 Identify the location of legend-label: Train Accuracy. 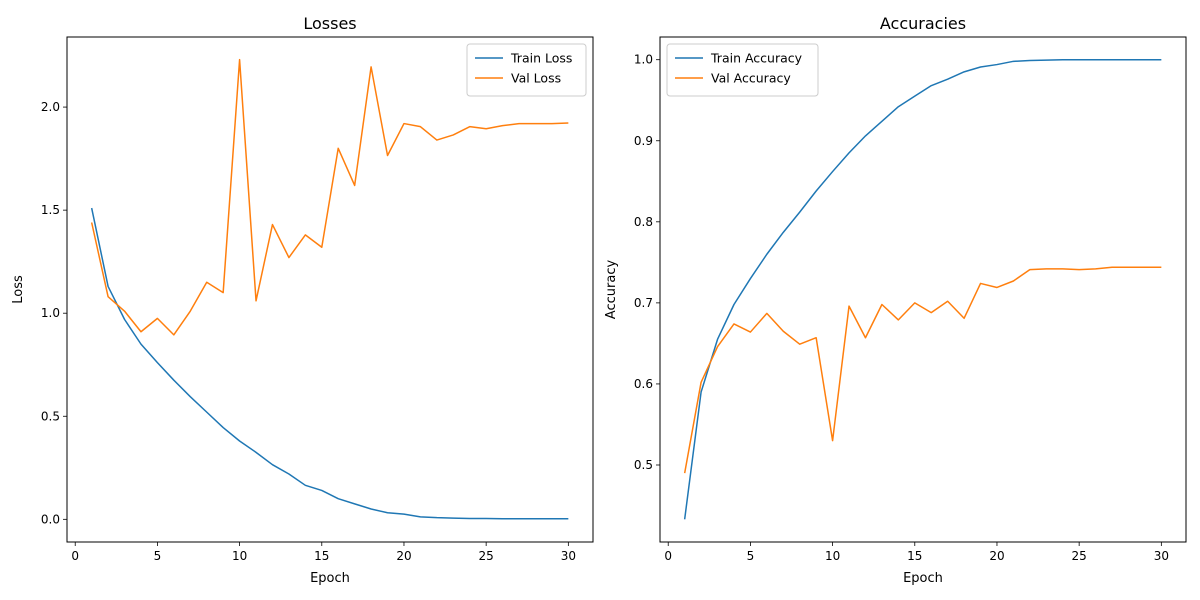
(756, 58).